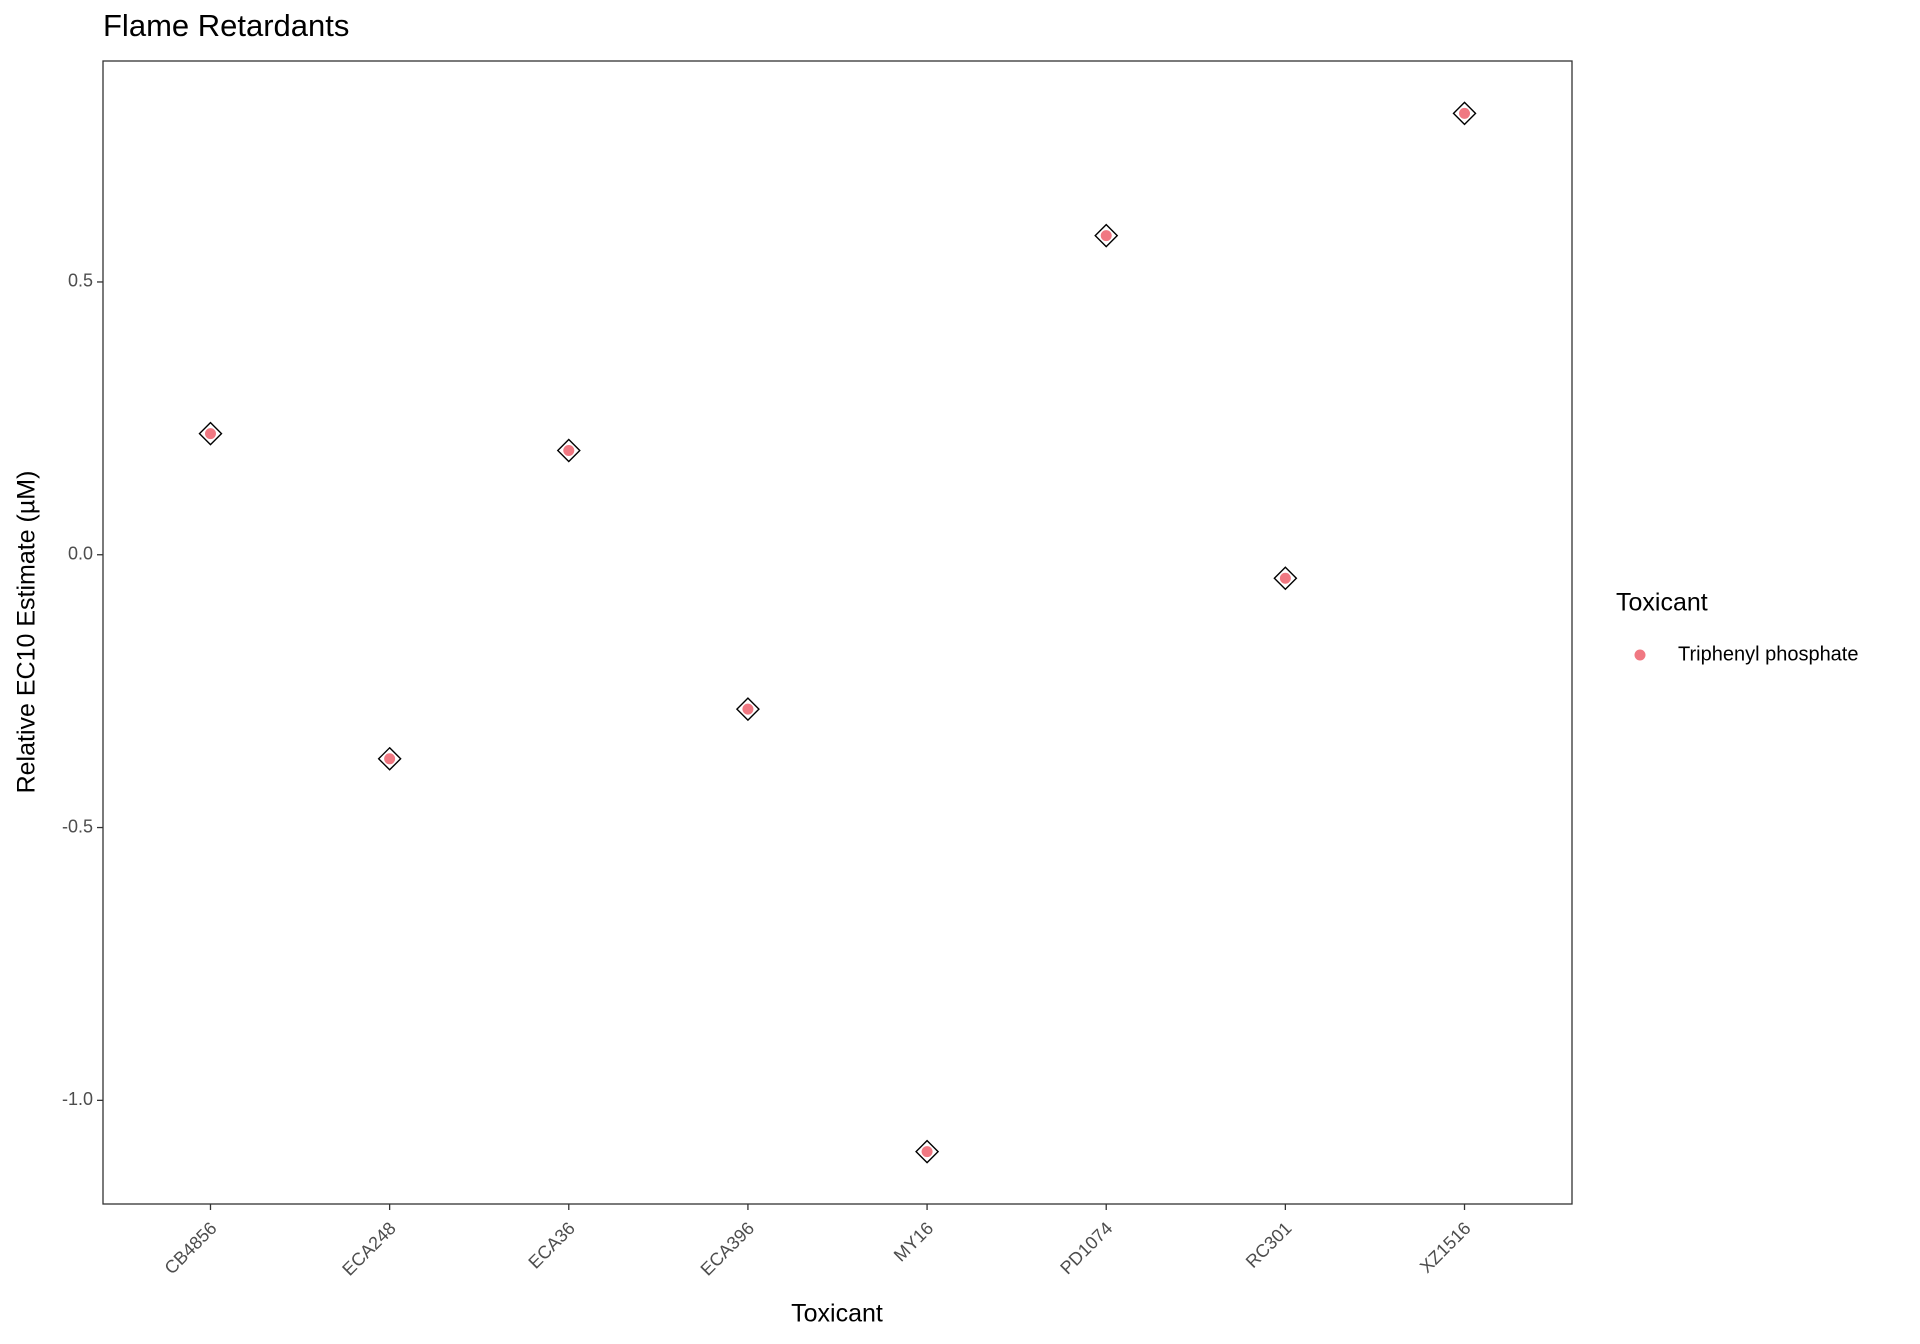 Image resolution: width=1920 pixels, height=1344 pixels. What do you see at coordinates (551, 1245) in the screenshot?
I see `x-tick-label: ECA36` at bounding box center [551, 1245].